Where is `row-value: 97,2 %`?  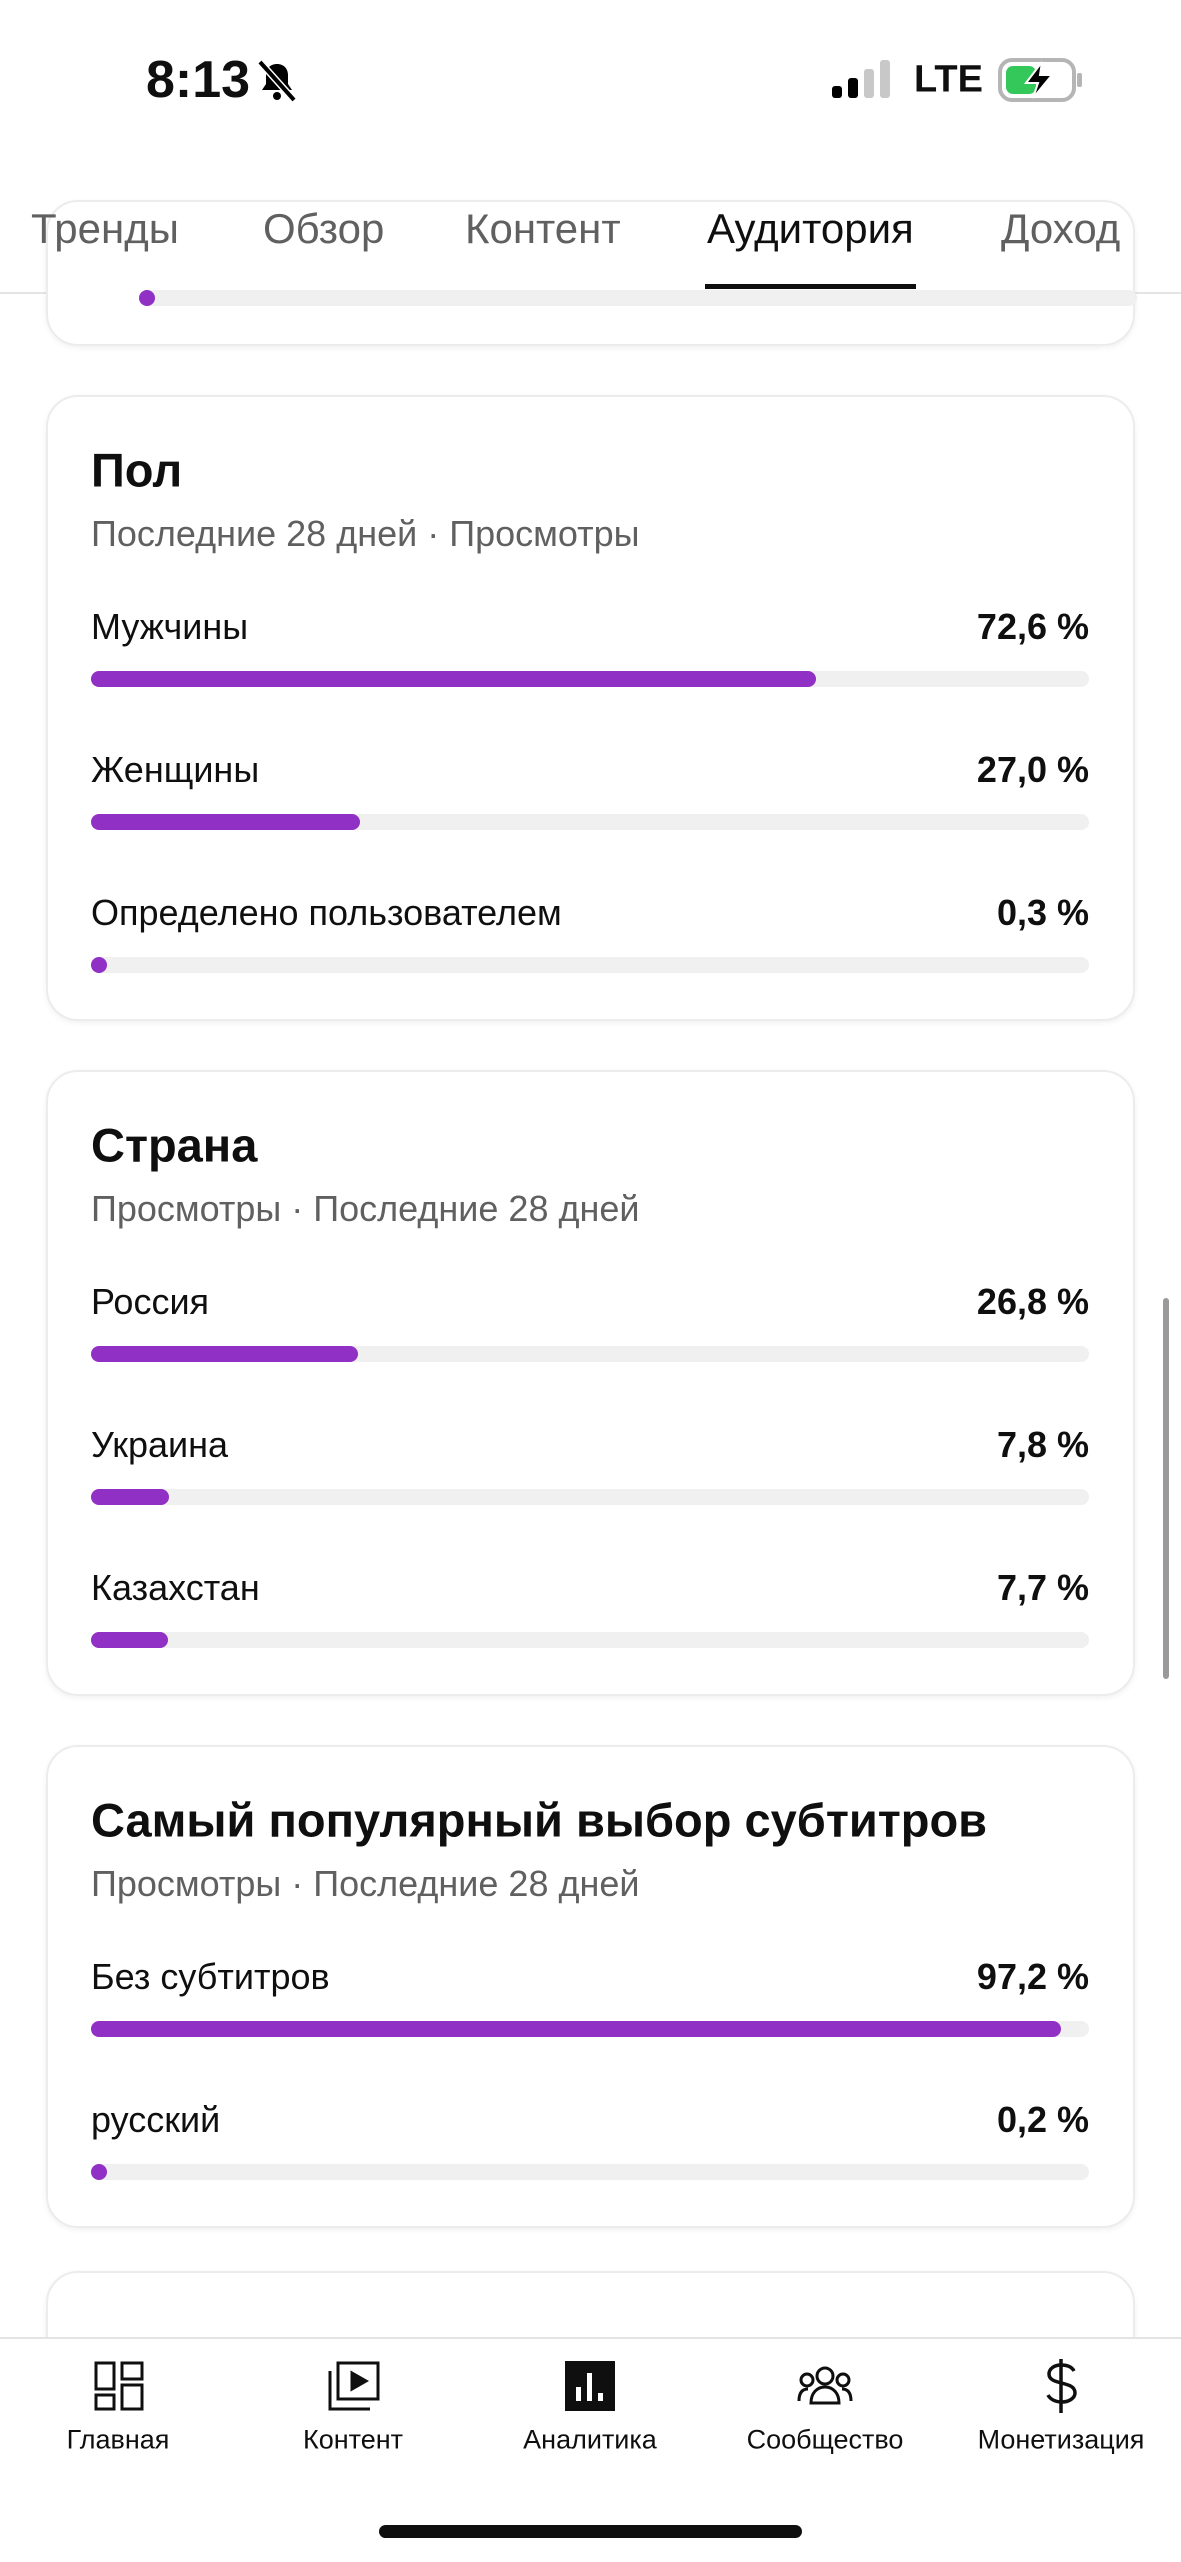 row-value: 97,2 % is located at coordinates (1032, 1976).